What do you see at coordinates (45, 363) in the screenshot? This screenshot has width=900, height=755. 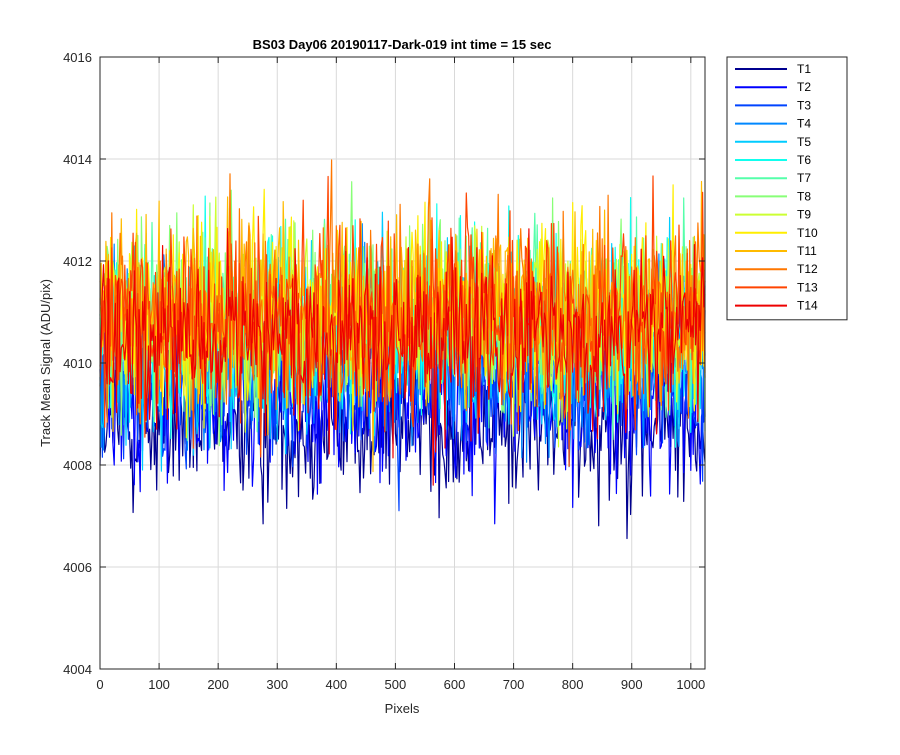 I see `y-axis-label: Track Mean Signal (ADU/pix)` at bounding box center [45, 363].